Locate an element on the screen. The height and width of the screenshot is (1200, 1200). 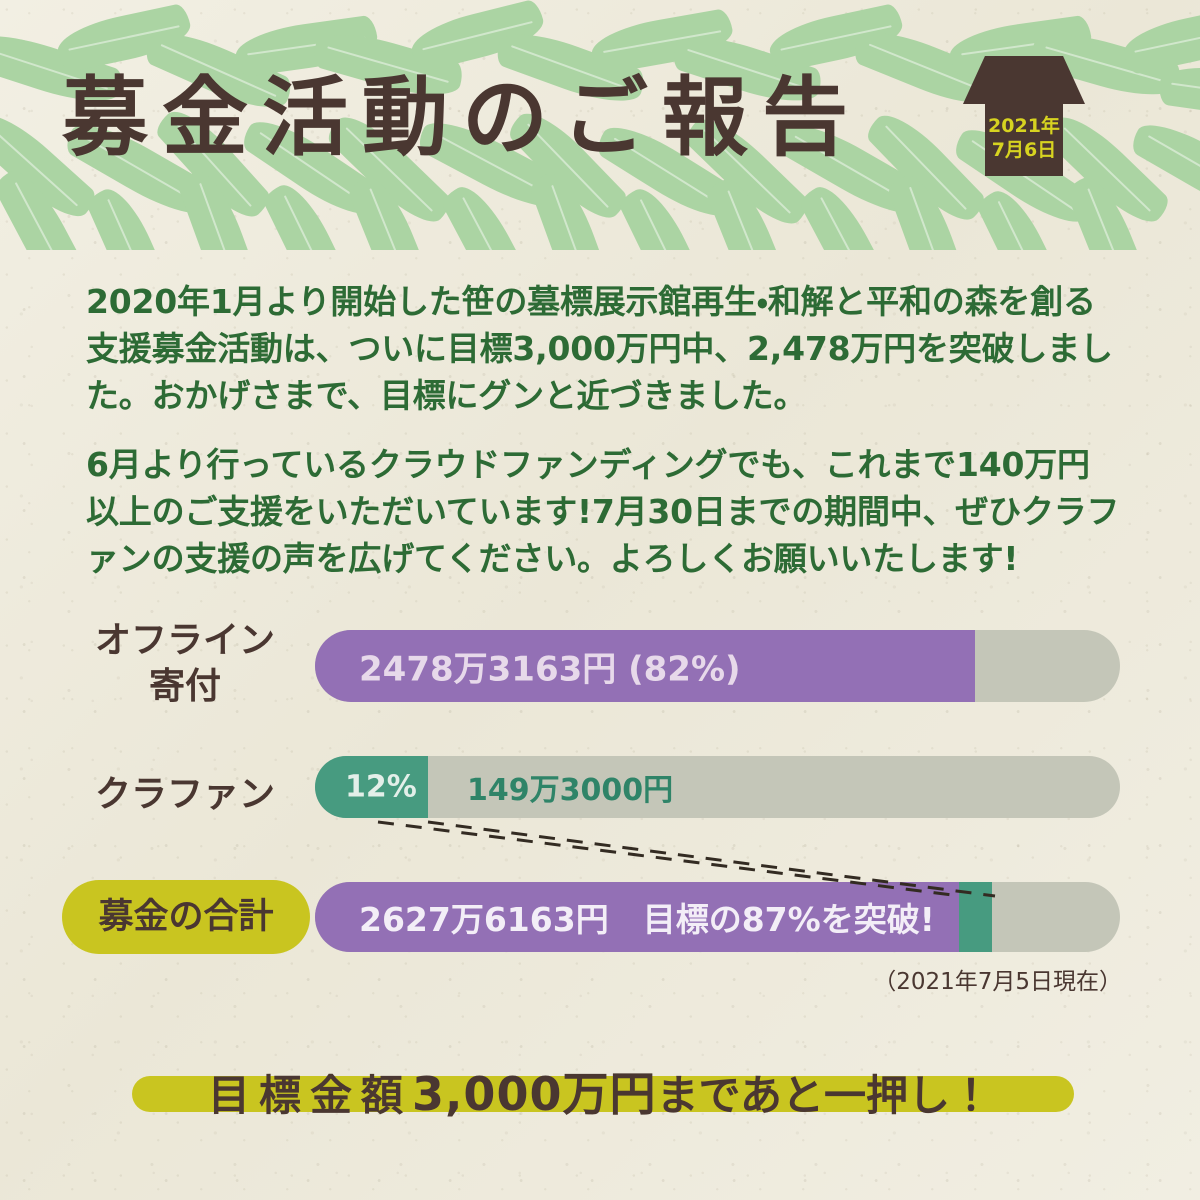
banner-suffix: まであと一押し！ is located at coordinates (824, 1095).